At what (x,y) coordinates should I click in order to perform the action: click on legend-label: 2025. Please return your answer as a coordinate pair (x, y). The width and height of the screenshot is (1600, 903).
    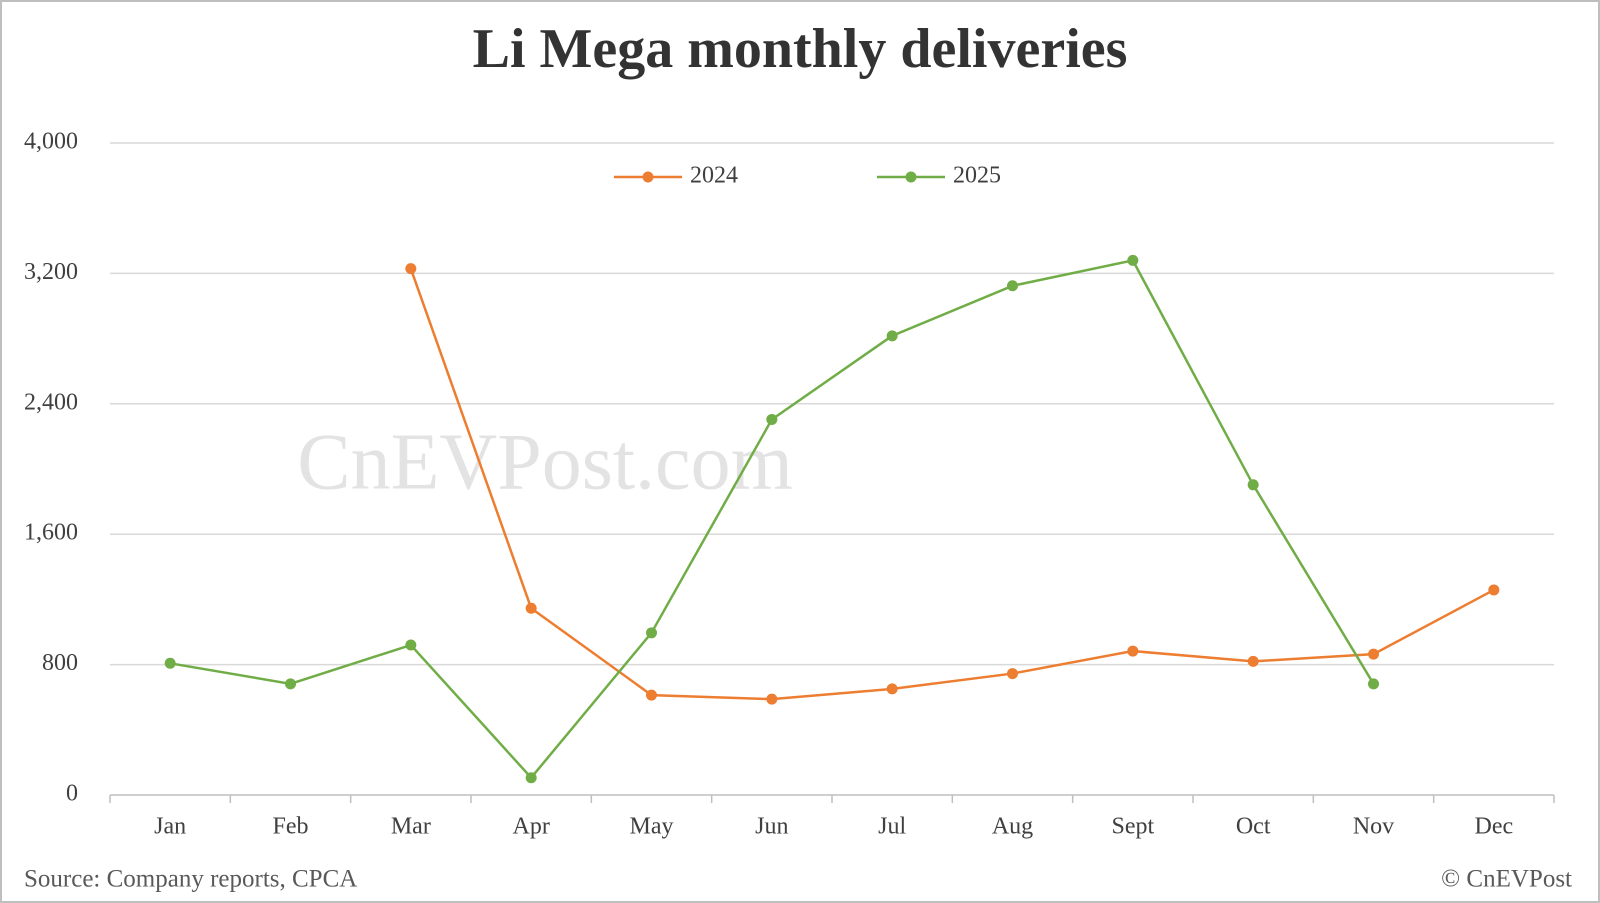
    Looking at the image, I should click on (977, 176).